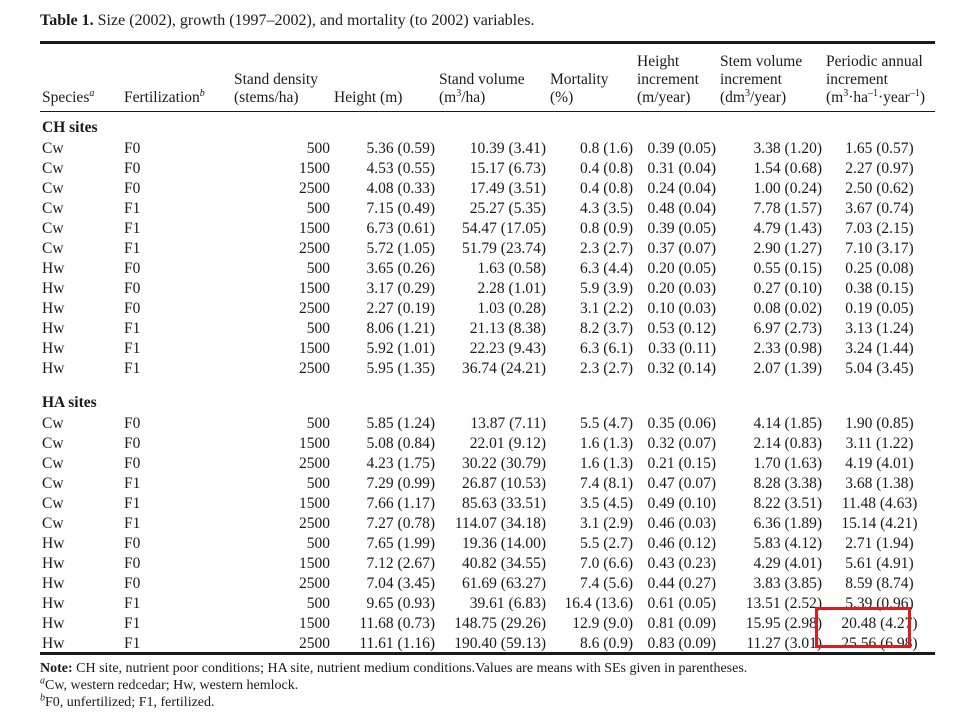 The height and width of the screenshot is (720, 960). I want to click on cell-height-increment: 0.20 (0.03), so click(681, 288).